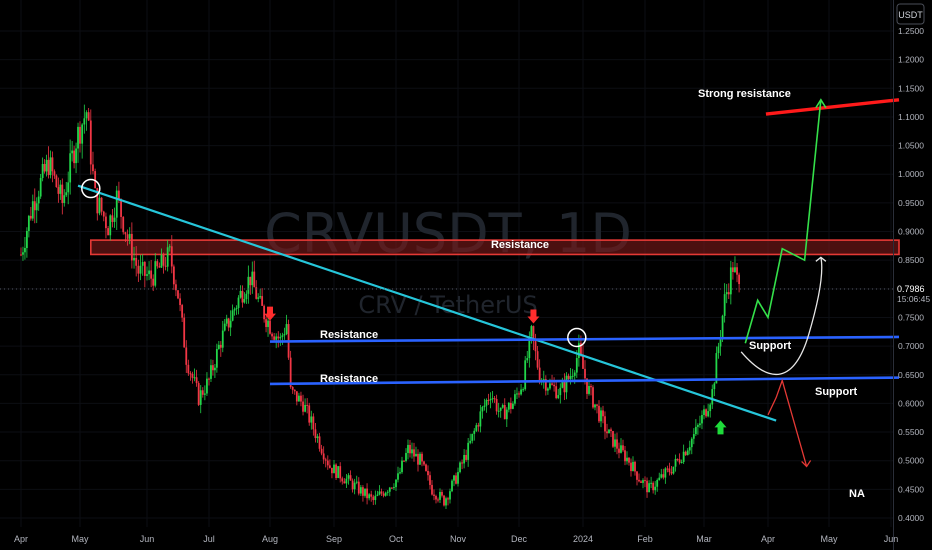 This screenshot has width=932, height=550. I want to click on support-resistance-line-upper, so click(584, 339).